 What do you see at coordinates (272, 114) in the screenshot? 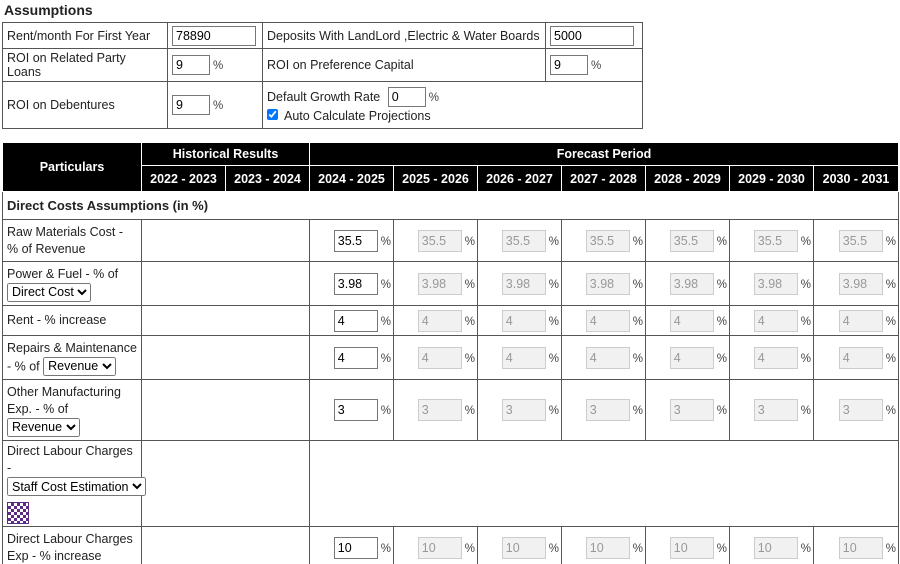
I see `auto-calc-checkbox` at bounding box center [272, 114].